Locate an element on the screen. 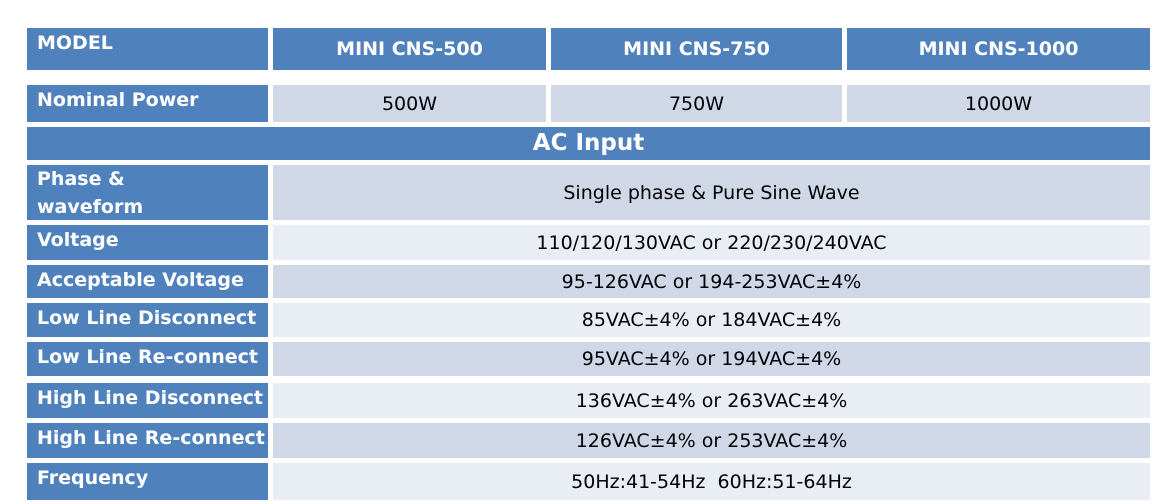  row-value: 85VAC±4% or 184VAC±4% is located at coordinates (711, 320).